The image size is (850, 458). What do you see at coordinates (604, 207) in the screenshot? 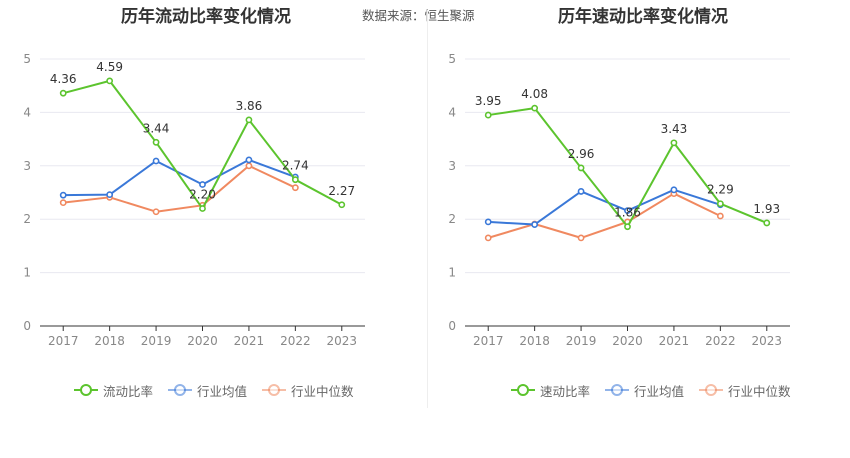
I see `quick-ratio-industry-avg-line` at bounding box center [604, 207].